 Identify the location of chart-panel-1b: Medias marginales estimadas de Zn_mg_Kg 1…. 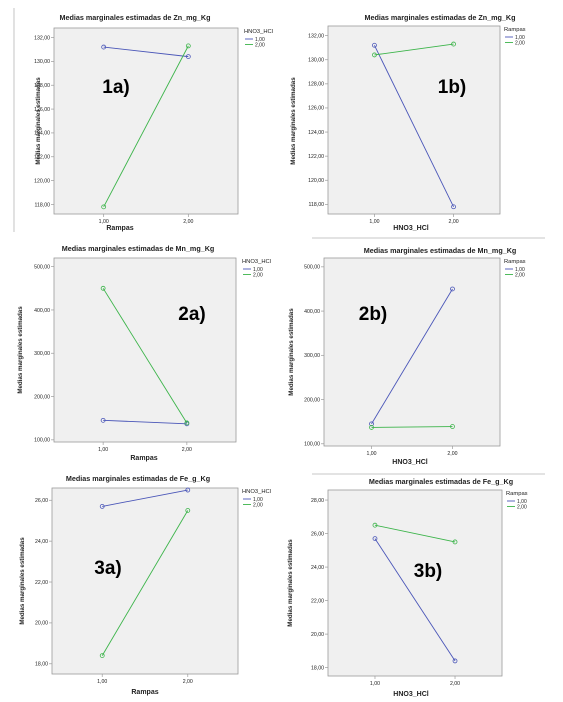
(408, 122).